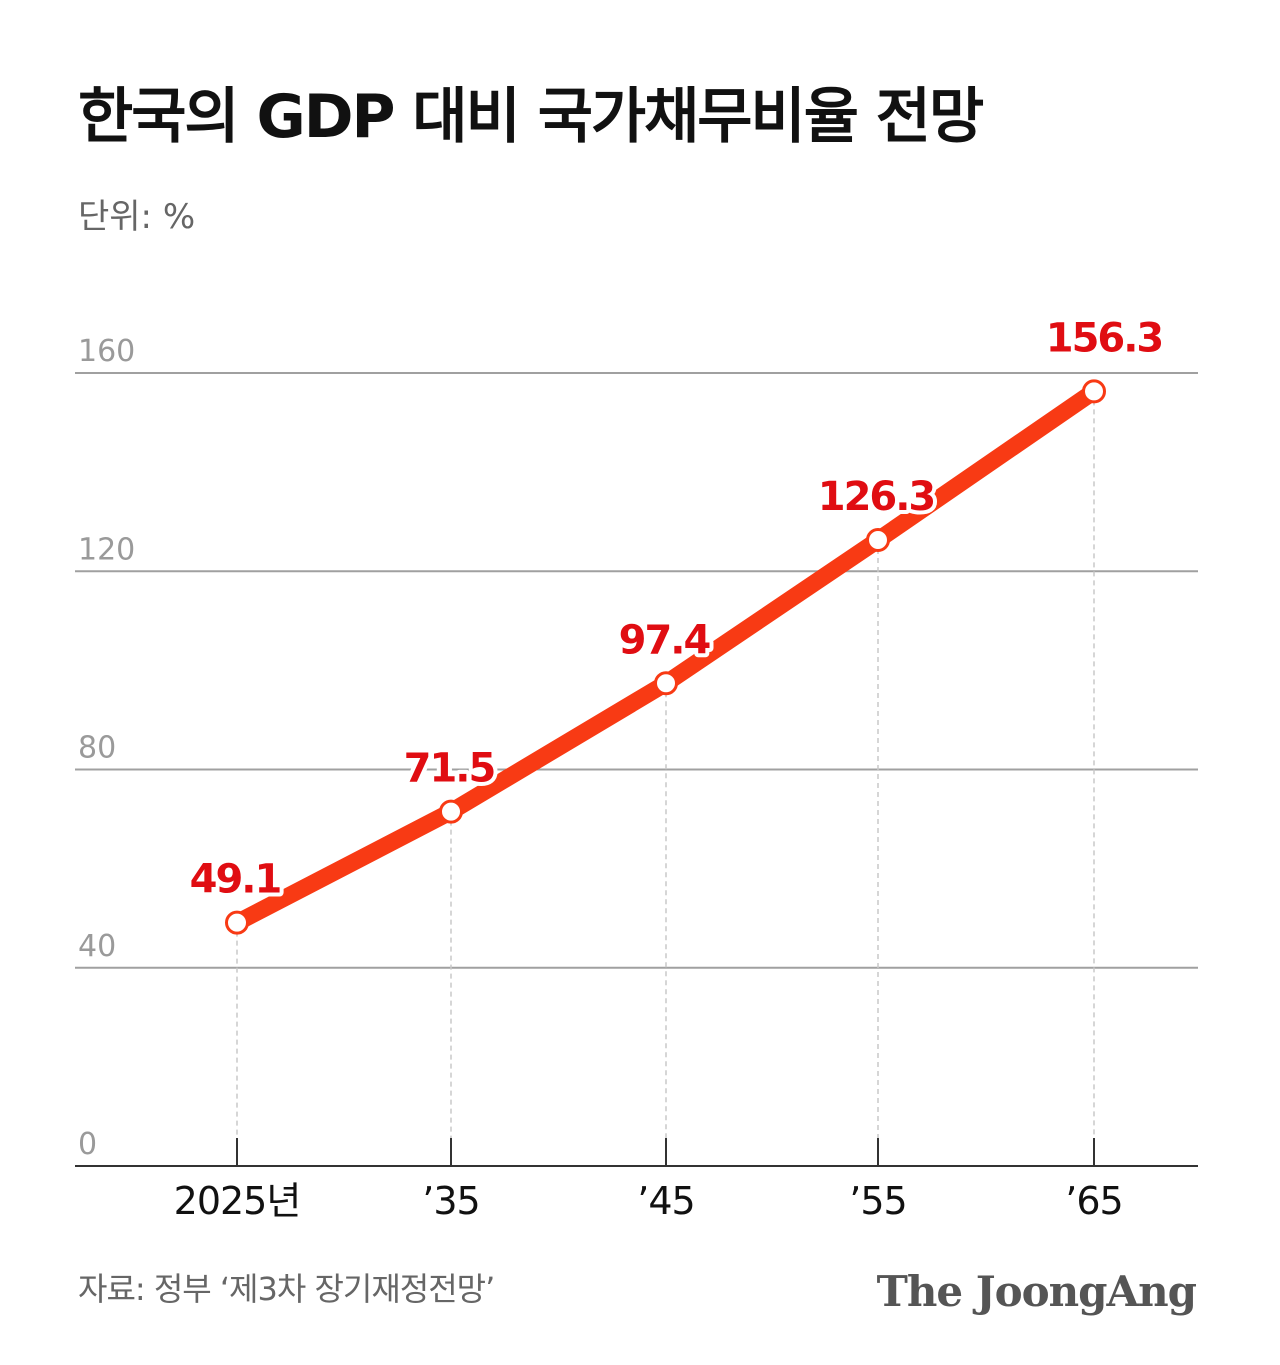 This screenshot has width=1280, height=1365. What do you see at coordinates (876, 497) in the screenshot?
I see `value-label: 126.3` at bounding box center [876, 497].